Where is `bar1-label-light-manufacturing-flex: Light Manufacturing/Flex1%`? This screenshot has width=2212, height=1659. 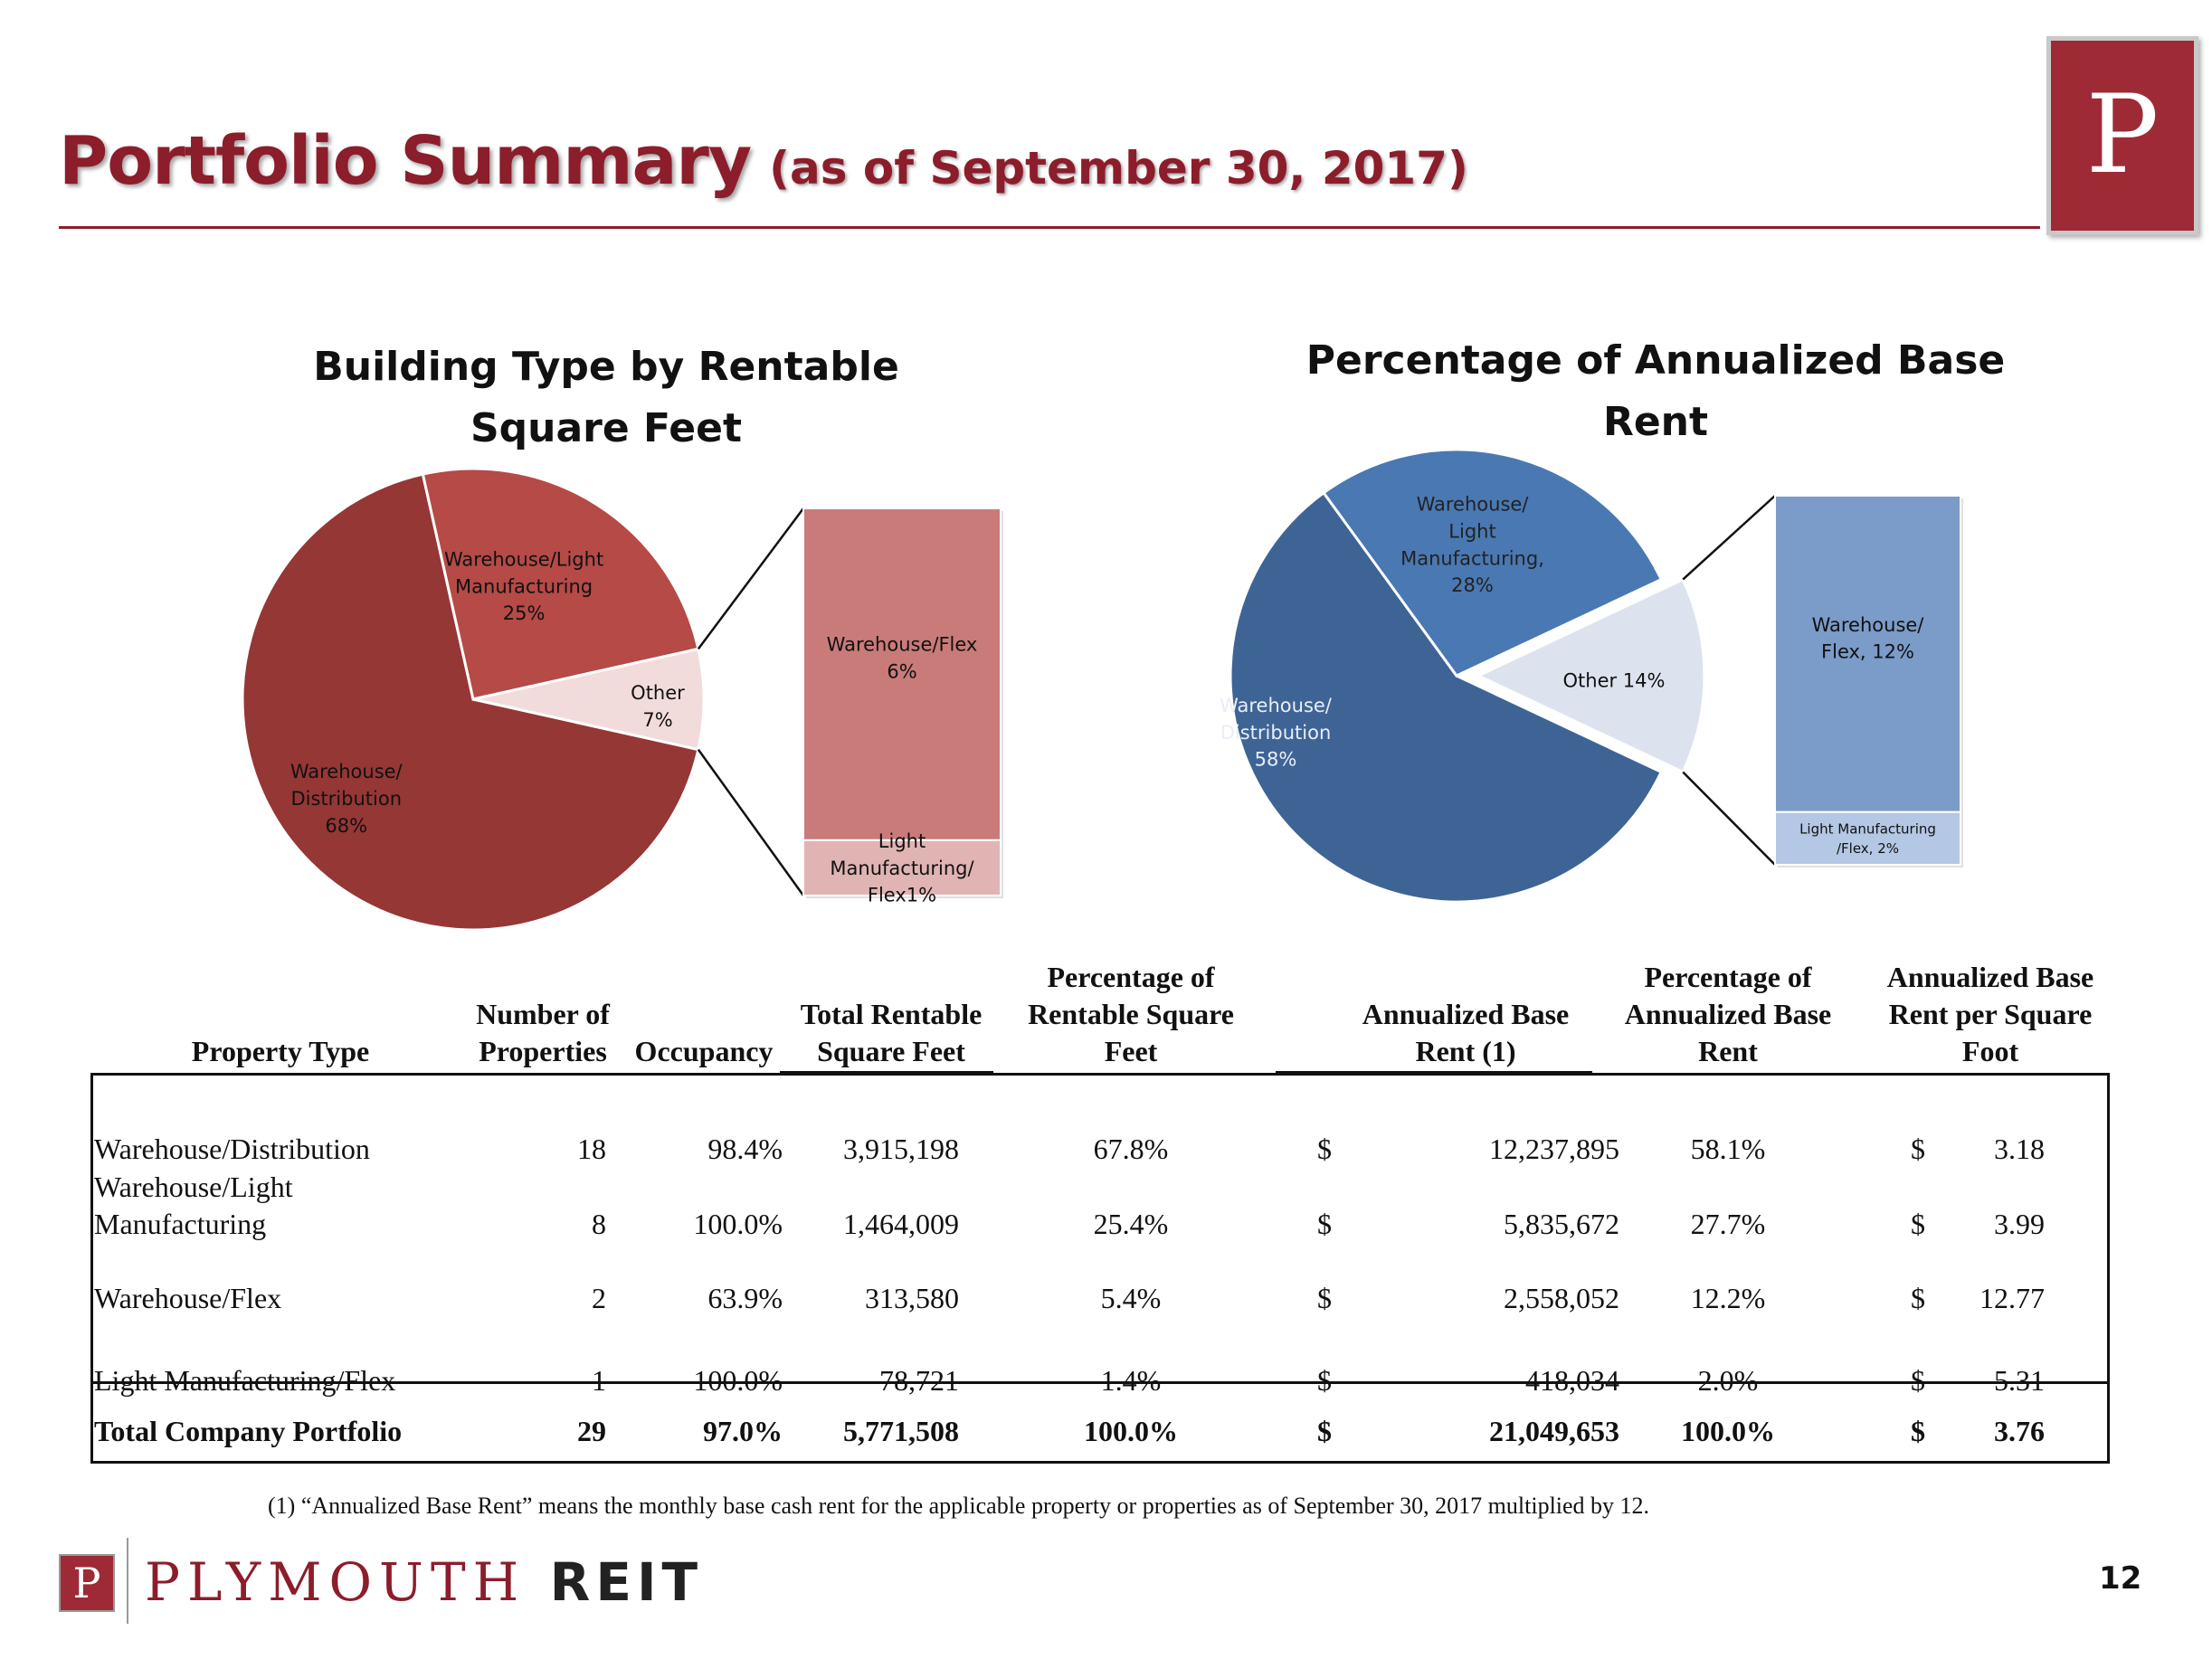
bar1-label-light-manufacturing-flex: Light Manufacturing/Flex1% is located at coordinates (902, 868).